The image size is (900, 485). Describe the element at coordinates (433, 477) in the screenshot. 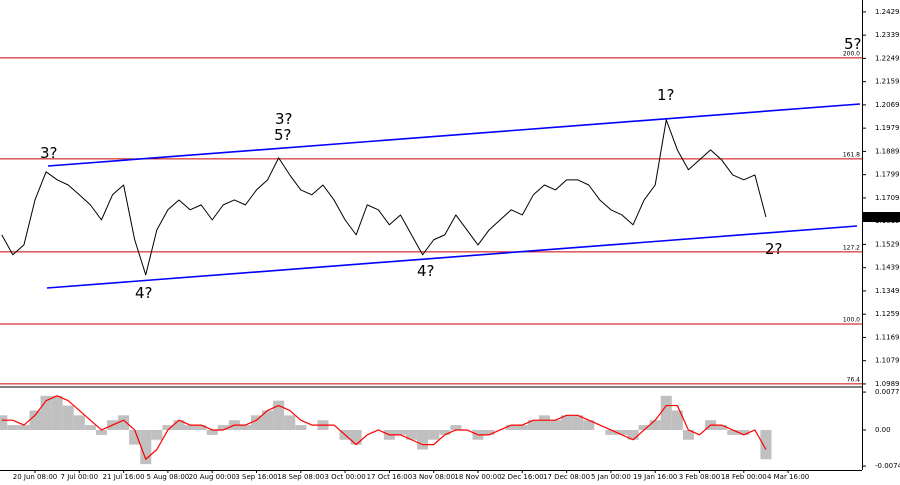

I see `x-tick-label: 3 Nov 08:00` at that location.